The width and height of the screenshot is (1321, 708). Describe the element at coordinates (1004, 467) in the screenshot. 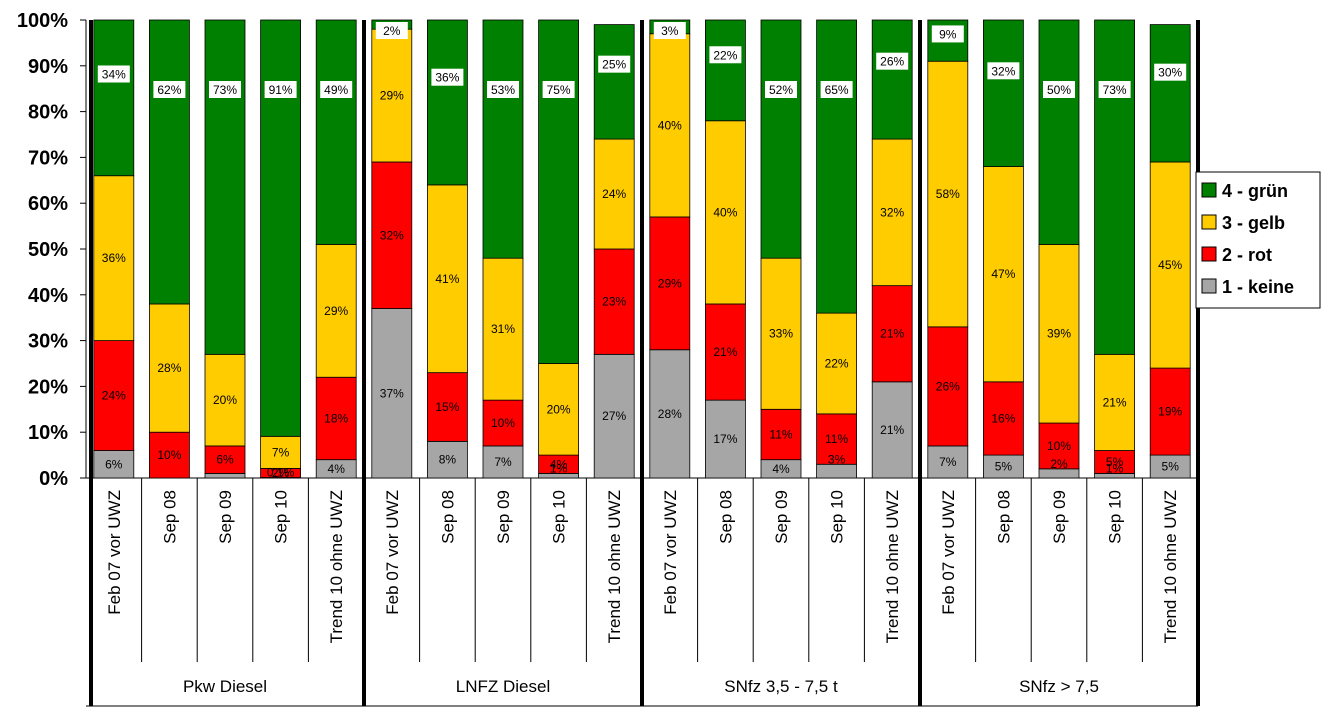

I see `data-label: 5%` at that location.